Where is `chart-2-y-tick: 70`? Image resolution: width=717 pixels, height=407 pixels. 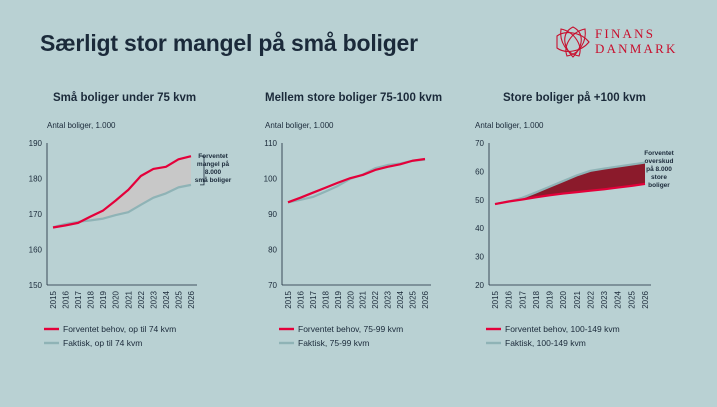 chart-2-y-tick: 70 is located at coordinates (479, 143).